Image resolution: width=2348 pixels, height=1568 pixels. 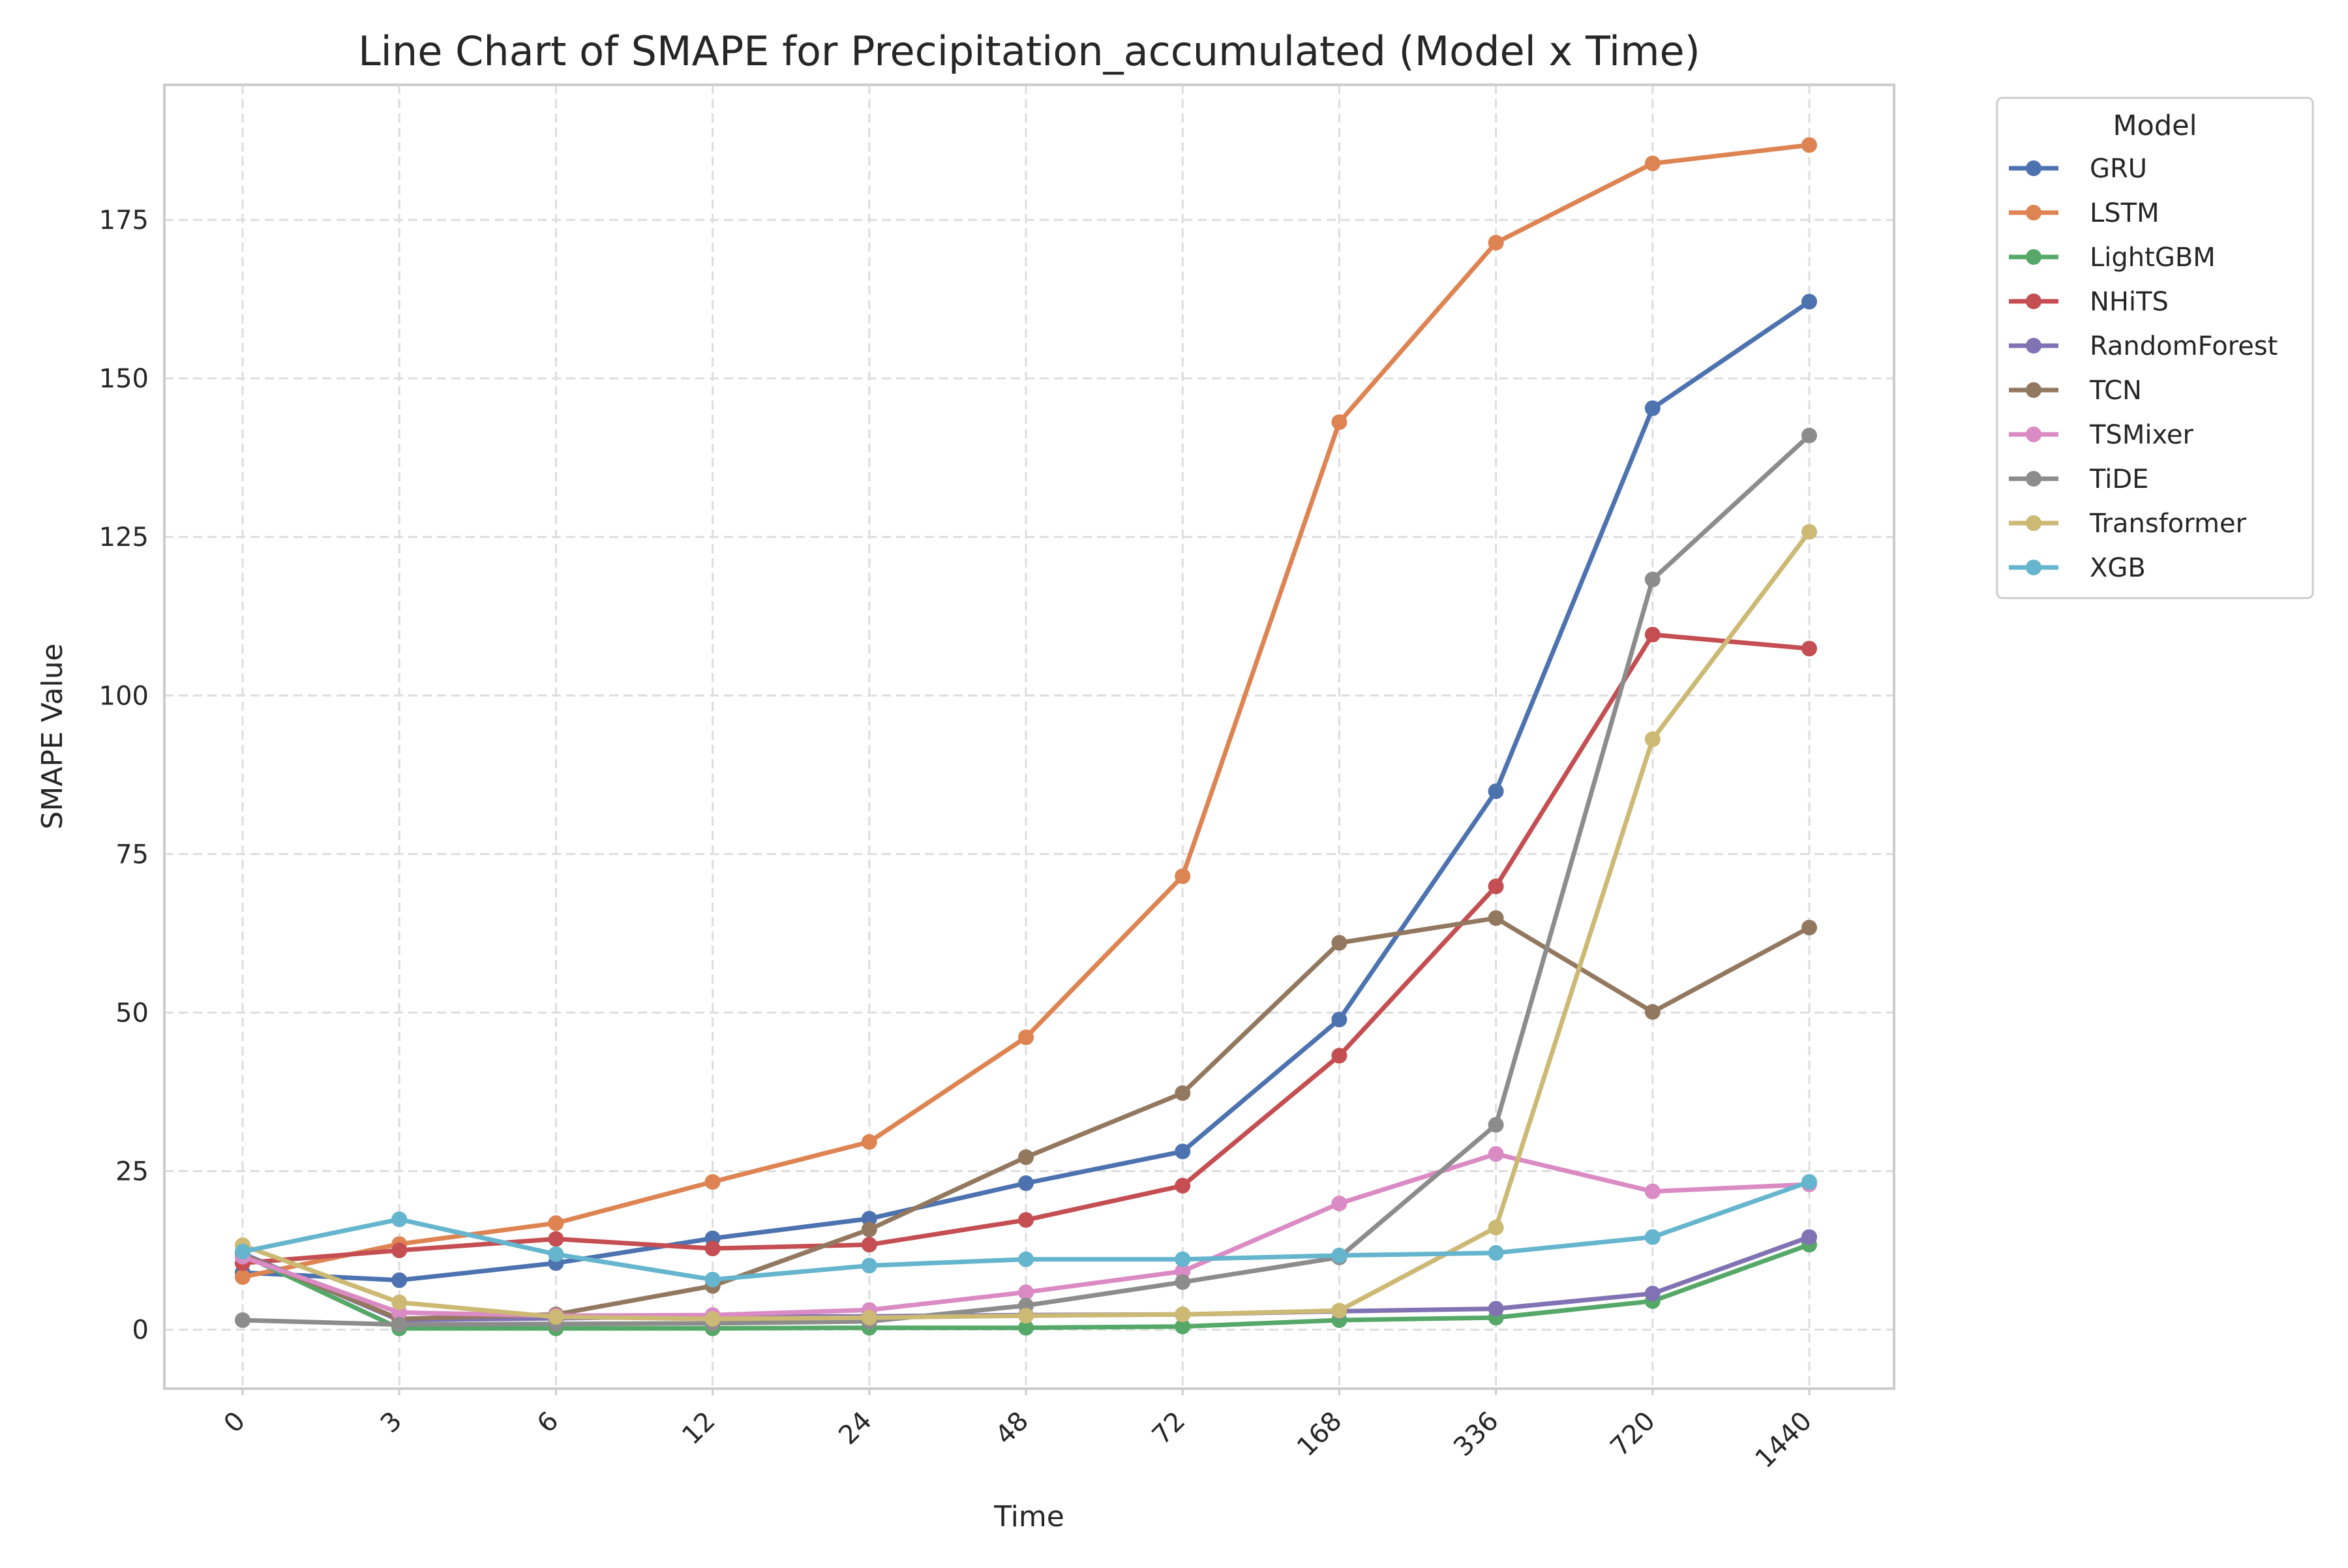 What do you see at coordinates (2112, 258) in the screenshot?
I see `legend-item-lightgbm: LightGBM` at bounding box center [2112, 258].